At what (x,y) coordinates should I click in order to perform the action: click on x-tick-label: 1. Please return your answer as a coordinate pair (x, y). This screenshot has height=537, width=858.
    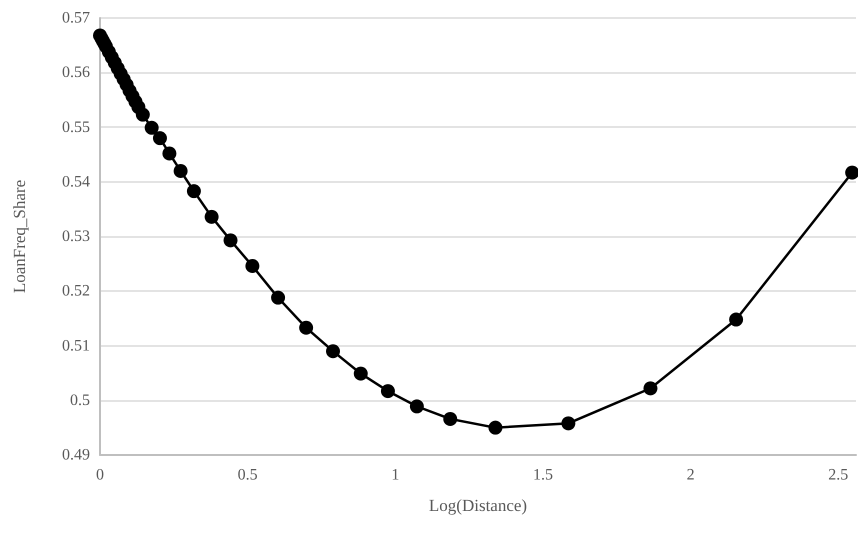
    Looking at the image, I should click on (395, 475).